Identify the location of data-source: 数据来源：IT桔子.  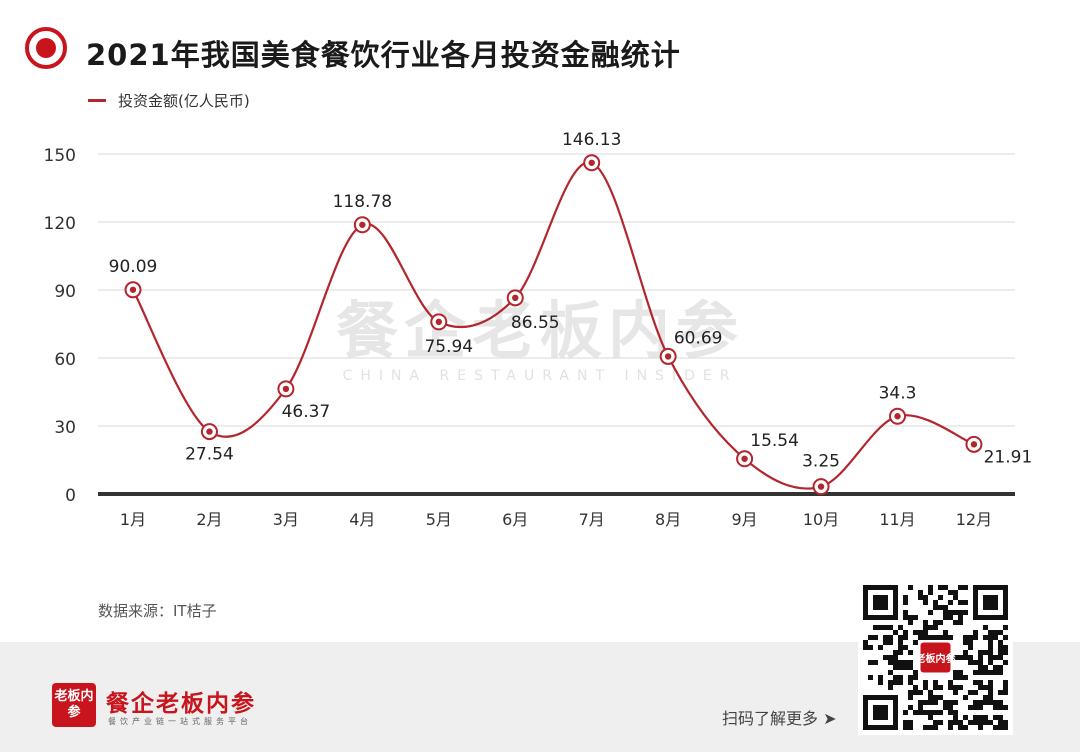
(157, 611).